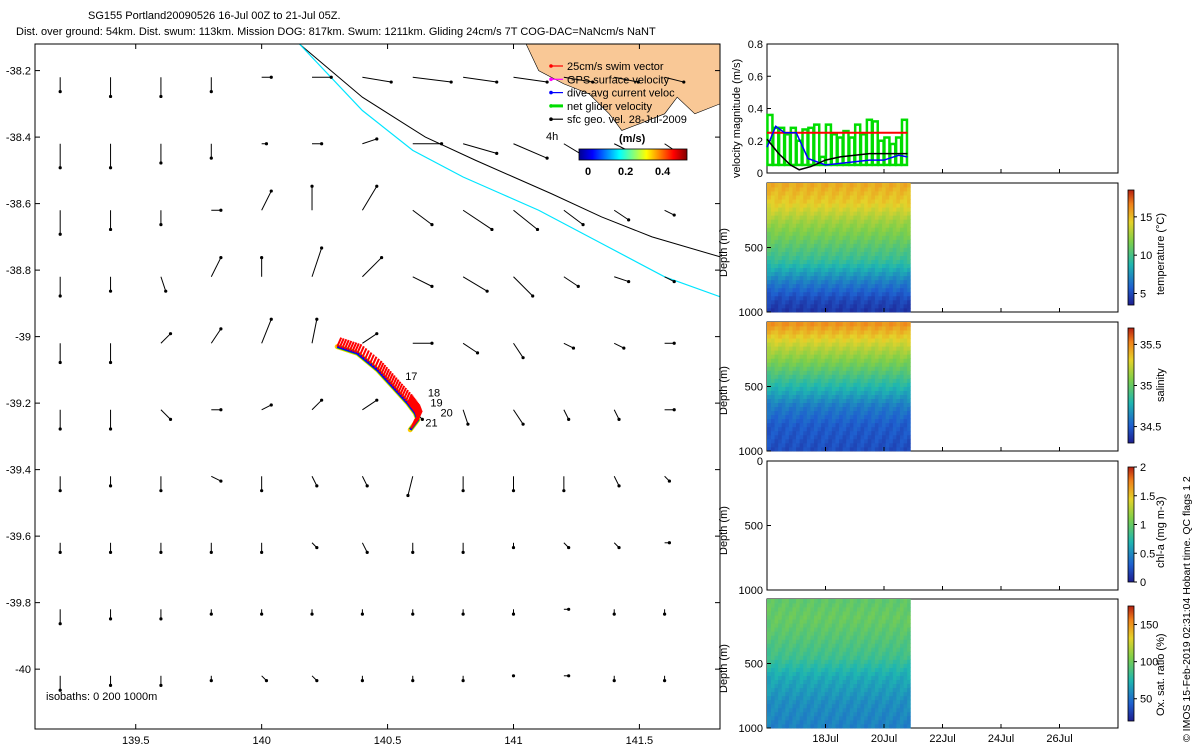  I want to click on legend-label-4: sfc geo. vel. 28-Jul-2009, so click(627, 120).